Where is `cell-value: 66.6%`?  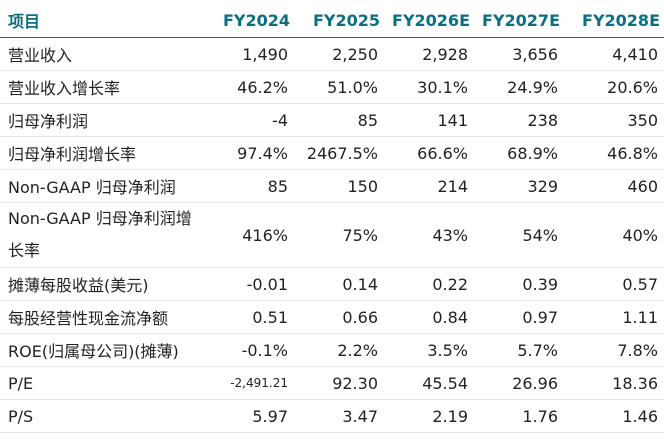 cell-value: 66.6% is located at coordinates (442, 153).